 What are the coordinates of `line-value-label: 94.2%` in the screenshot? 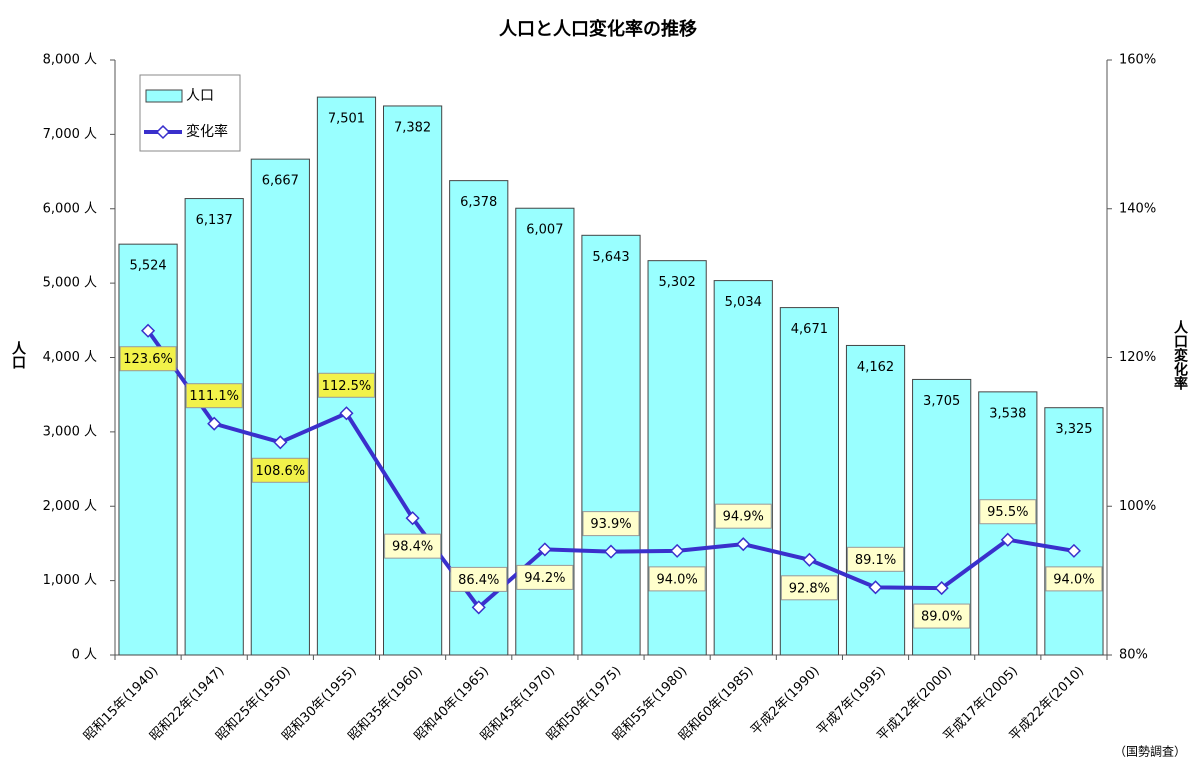 It's located at (544, 578).